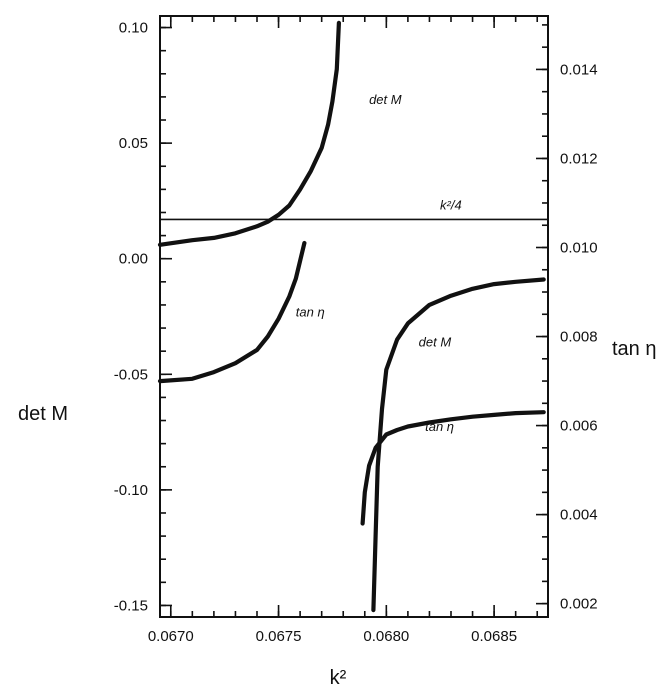 The width and height of the screenshot is (667, 694). I want to click on x-tick-label: 0.0670, so click(171, 636).